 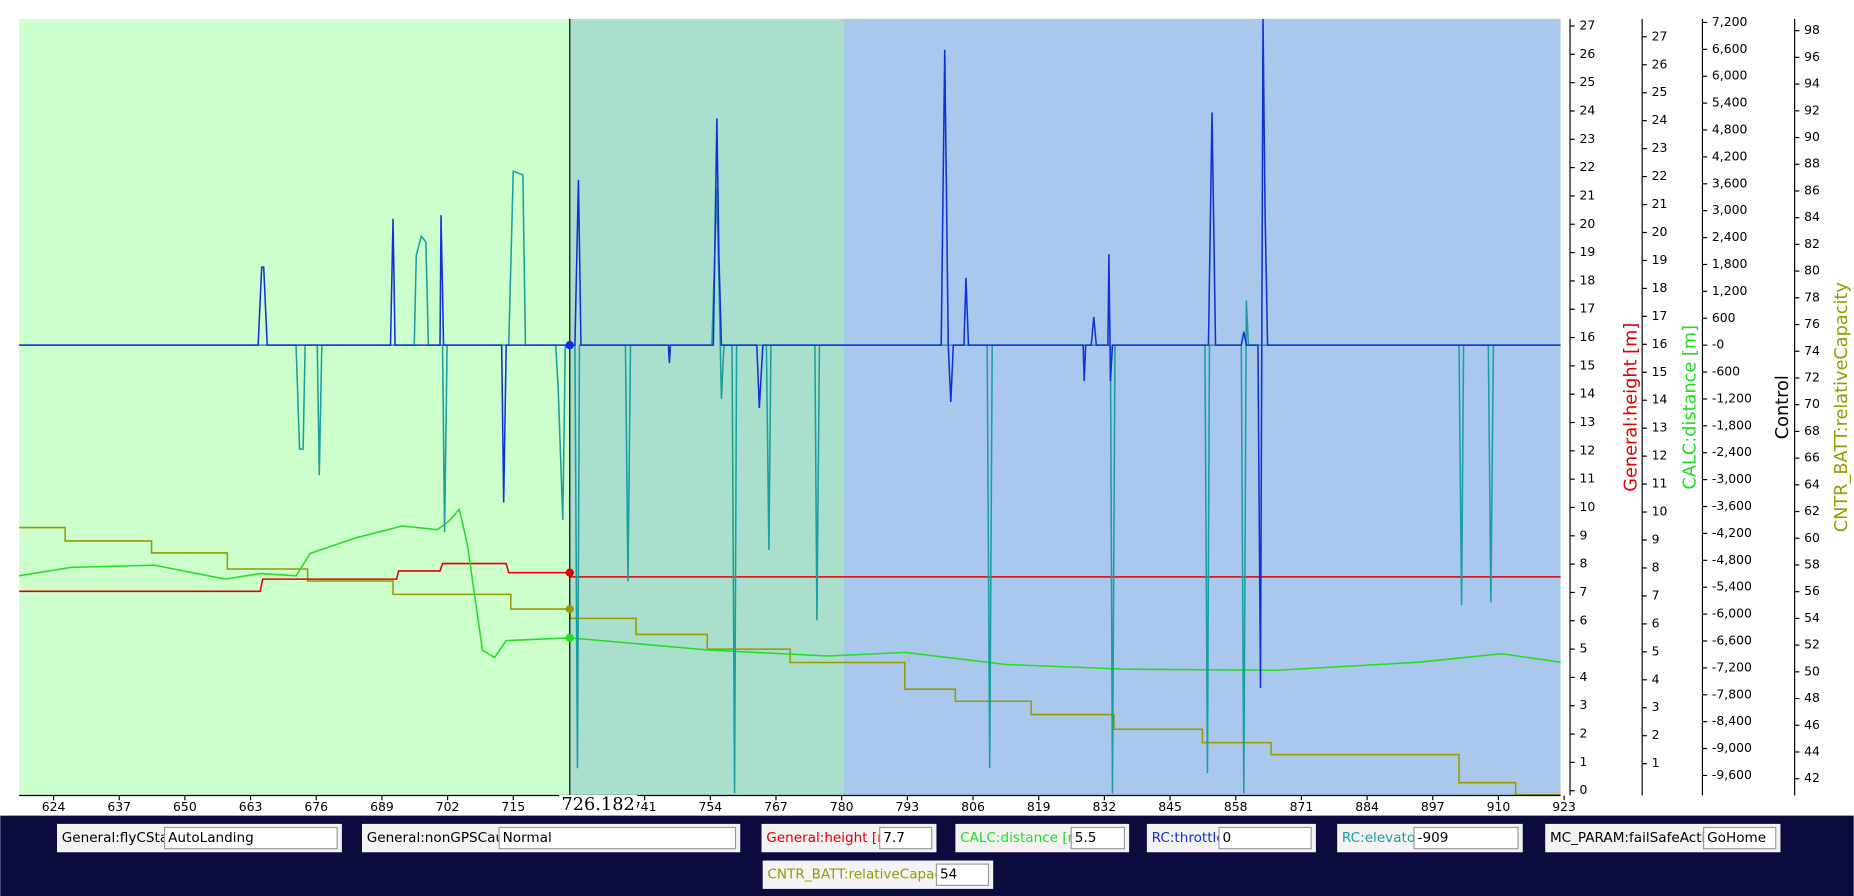 I want to click on x-tick-label: 637, so click(x=119, y=806).